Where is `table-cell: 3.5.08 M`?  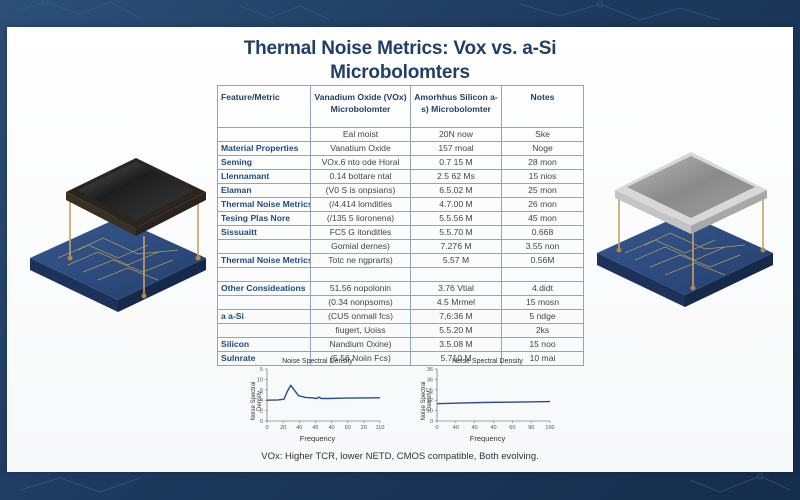
table-cell: 3.5.08 M is located at coordinates (456, 344).